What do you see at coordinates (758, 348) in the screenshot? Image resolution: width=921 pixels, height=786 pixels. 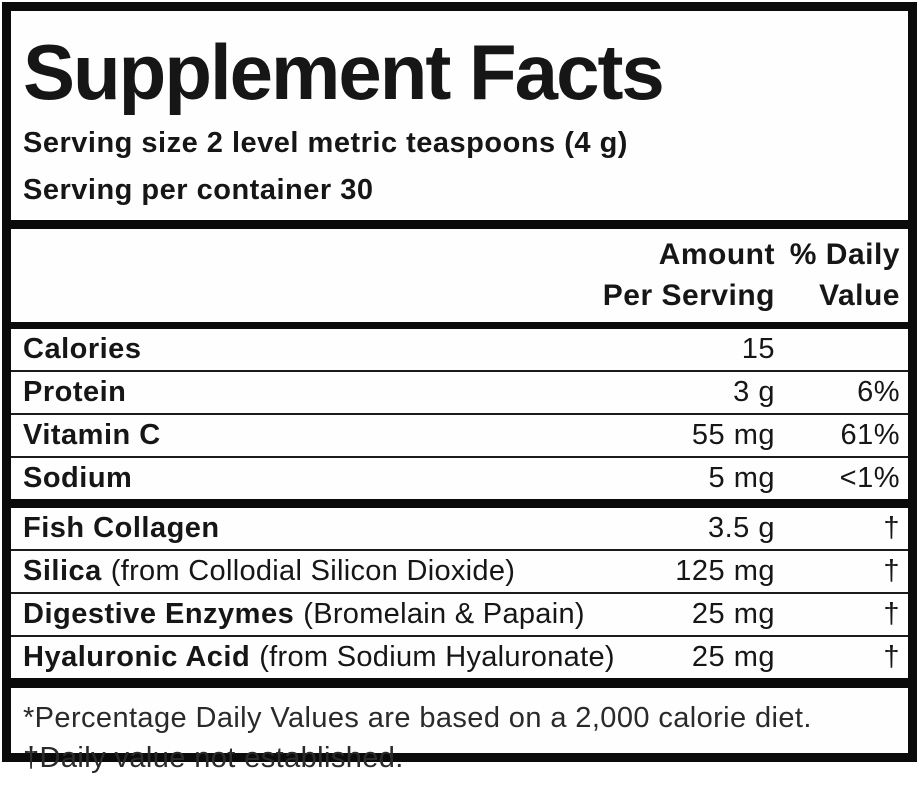 I see `nutrient-amount: 15` at bounding box center [758, 348].